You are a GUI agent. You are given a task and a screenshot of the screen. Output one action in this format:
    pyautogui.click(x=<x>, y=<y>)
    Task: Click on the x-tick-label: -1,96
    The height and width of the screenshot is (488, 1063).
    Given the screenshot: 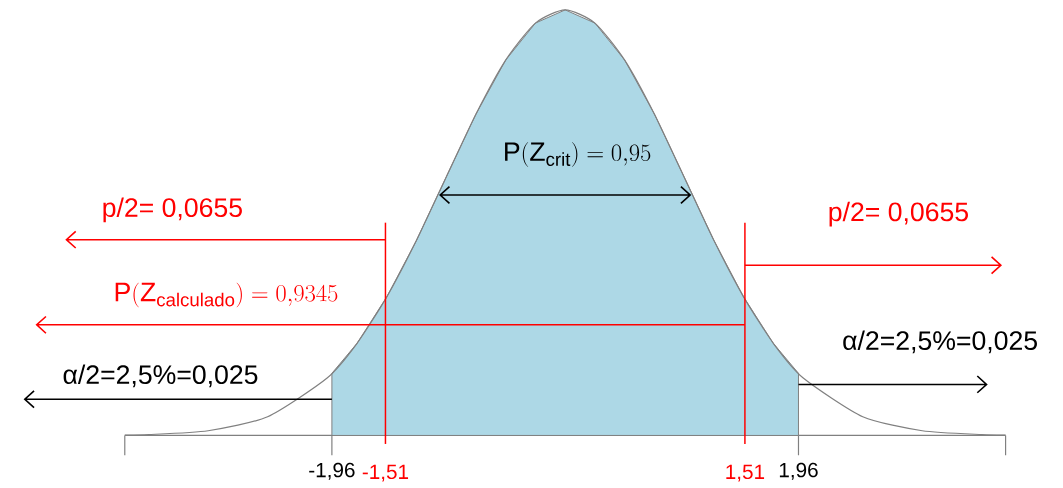 What is the action you would take?
    pyautogui.click(x=332, y=471)
    